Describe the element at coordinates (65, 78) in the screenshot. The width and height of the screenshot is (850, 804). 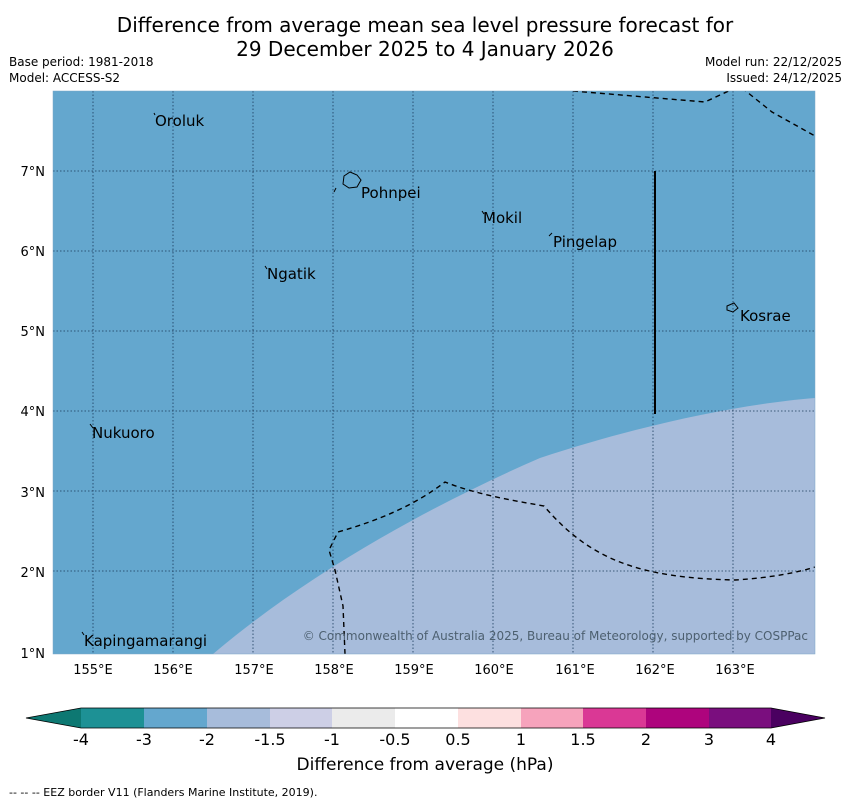
I see `model-name: Model: ACCESS-S2` at that location.